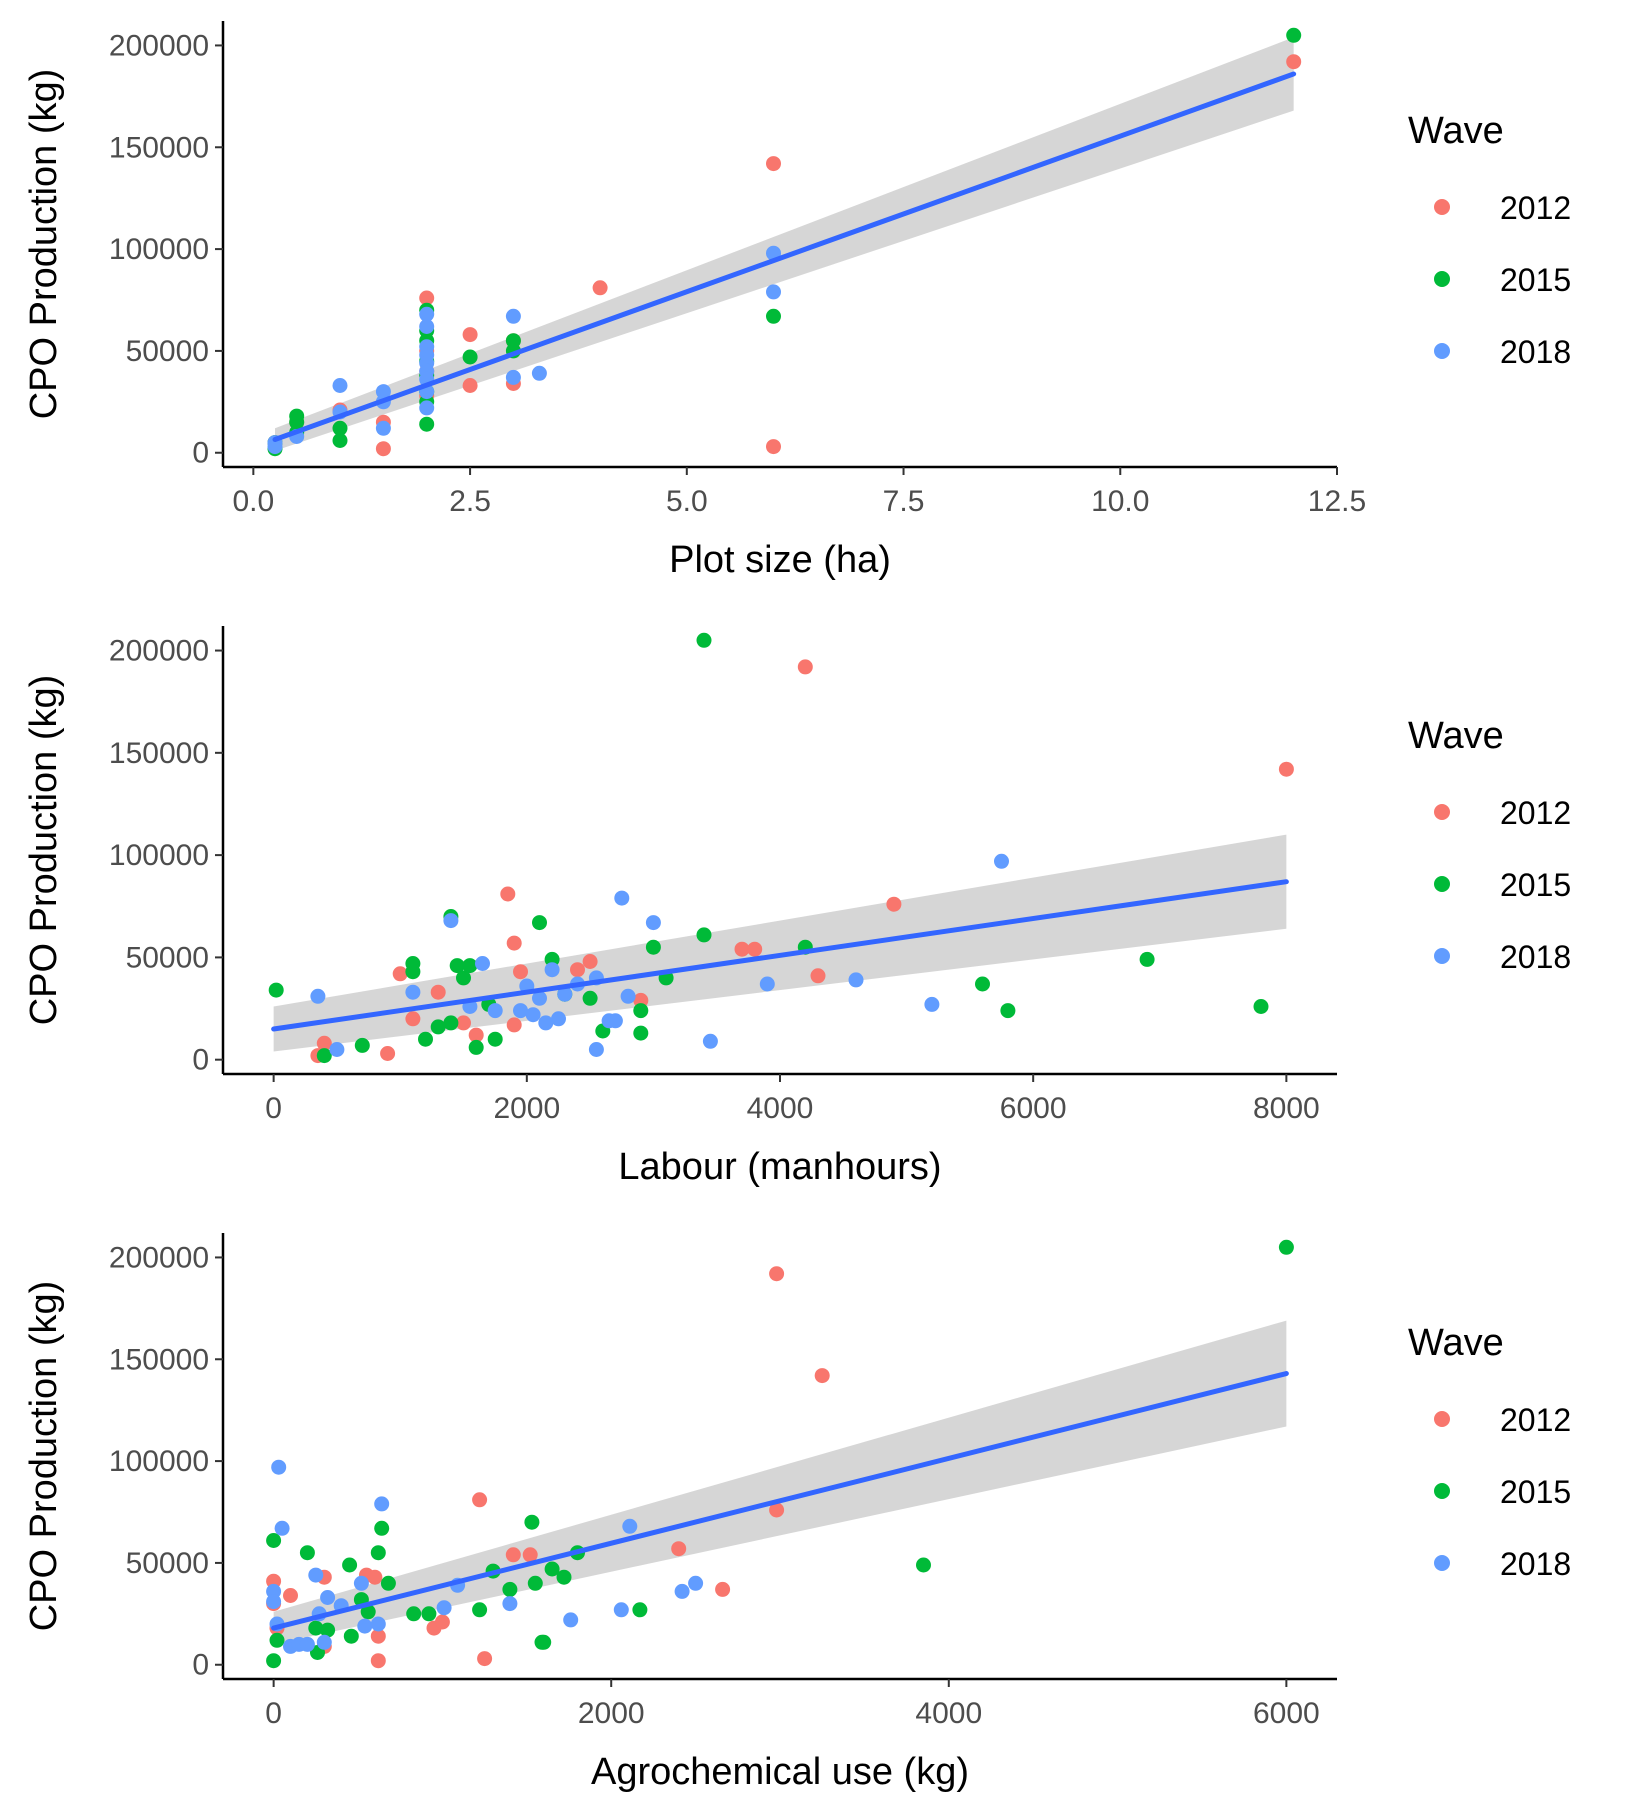 This screenshot has height=1812, width=1628. What do you see at coordinates (1337, 501) in the screenshot?
I see `x-tick-label: 12.5` at bounding box center [1337, 501].